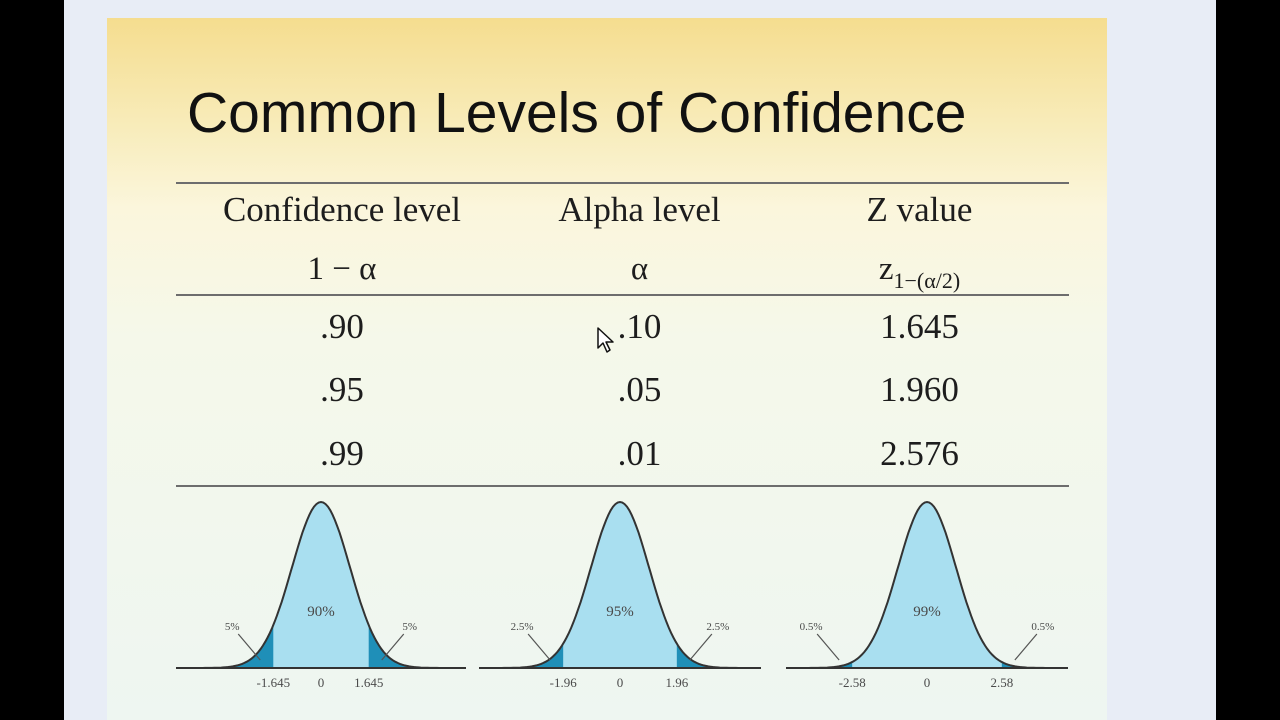  Describe the element at coordinates (1001, 682) in the screenshot. I see `tick-label-right: 2.58` at that location.